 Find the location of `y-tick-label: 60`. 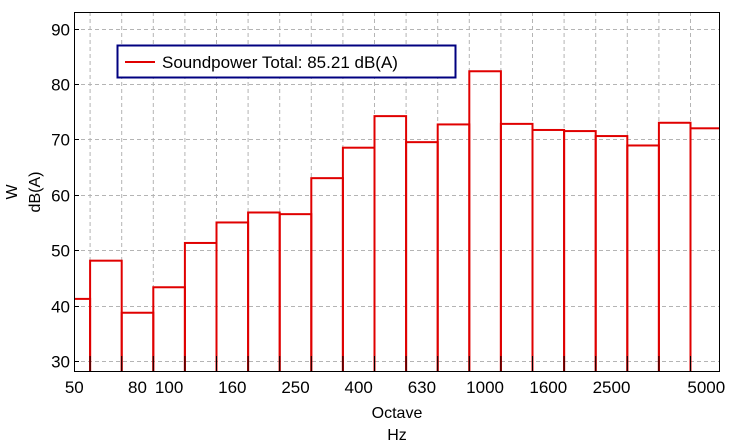

y-tick-label: 60 is located at coordinates (60, 196).